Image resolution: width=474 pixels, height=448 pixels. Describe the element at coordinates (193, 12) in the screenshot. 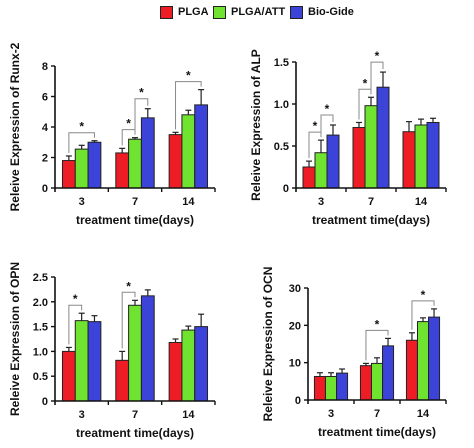

I see `legend-label-plga: PLGA` at that location.